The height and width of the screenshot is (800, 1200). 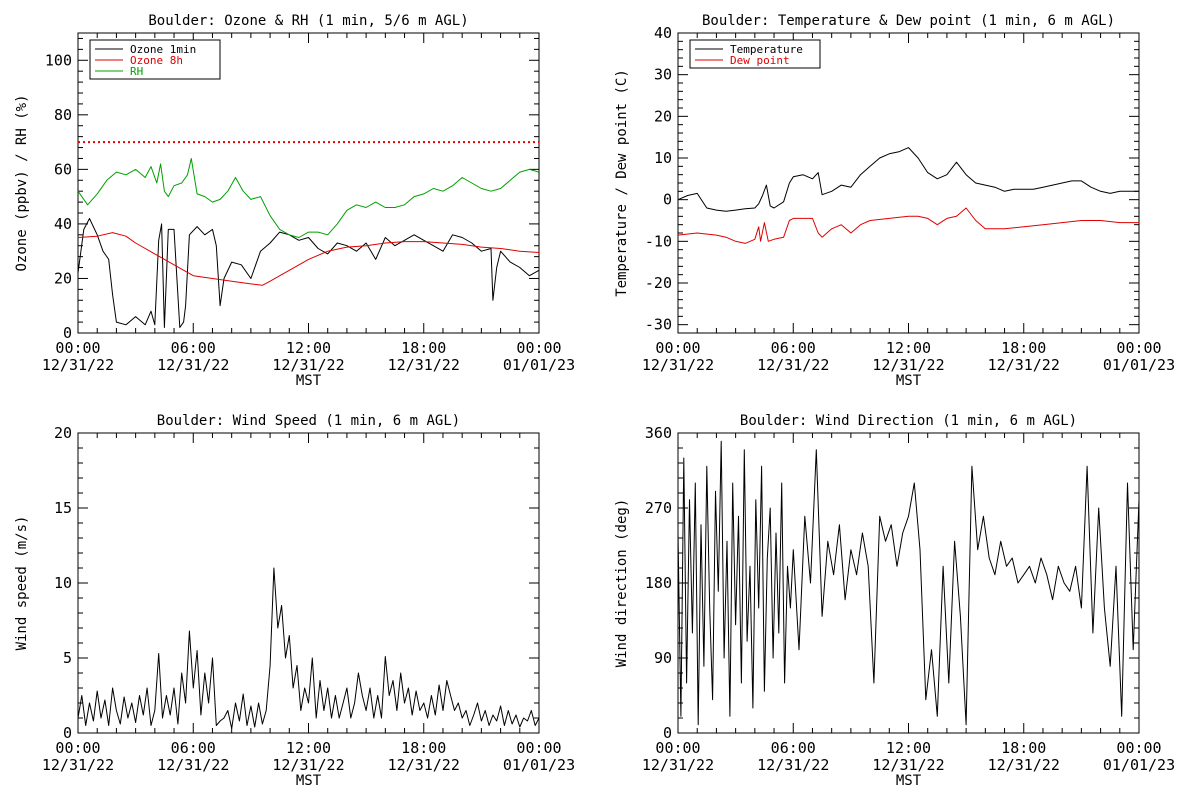 I want to click on y-tick-label: 100, so click(x=58, y=60).